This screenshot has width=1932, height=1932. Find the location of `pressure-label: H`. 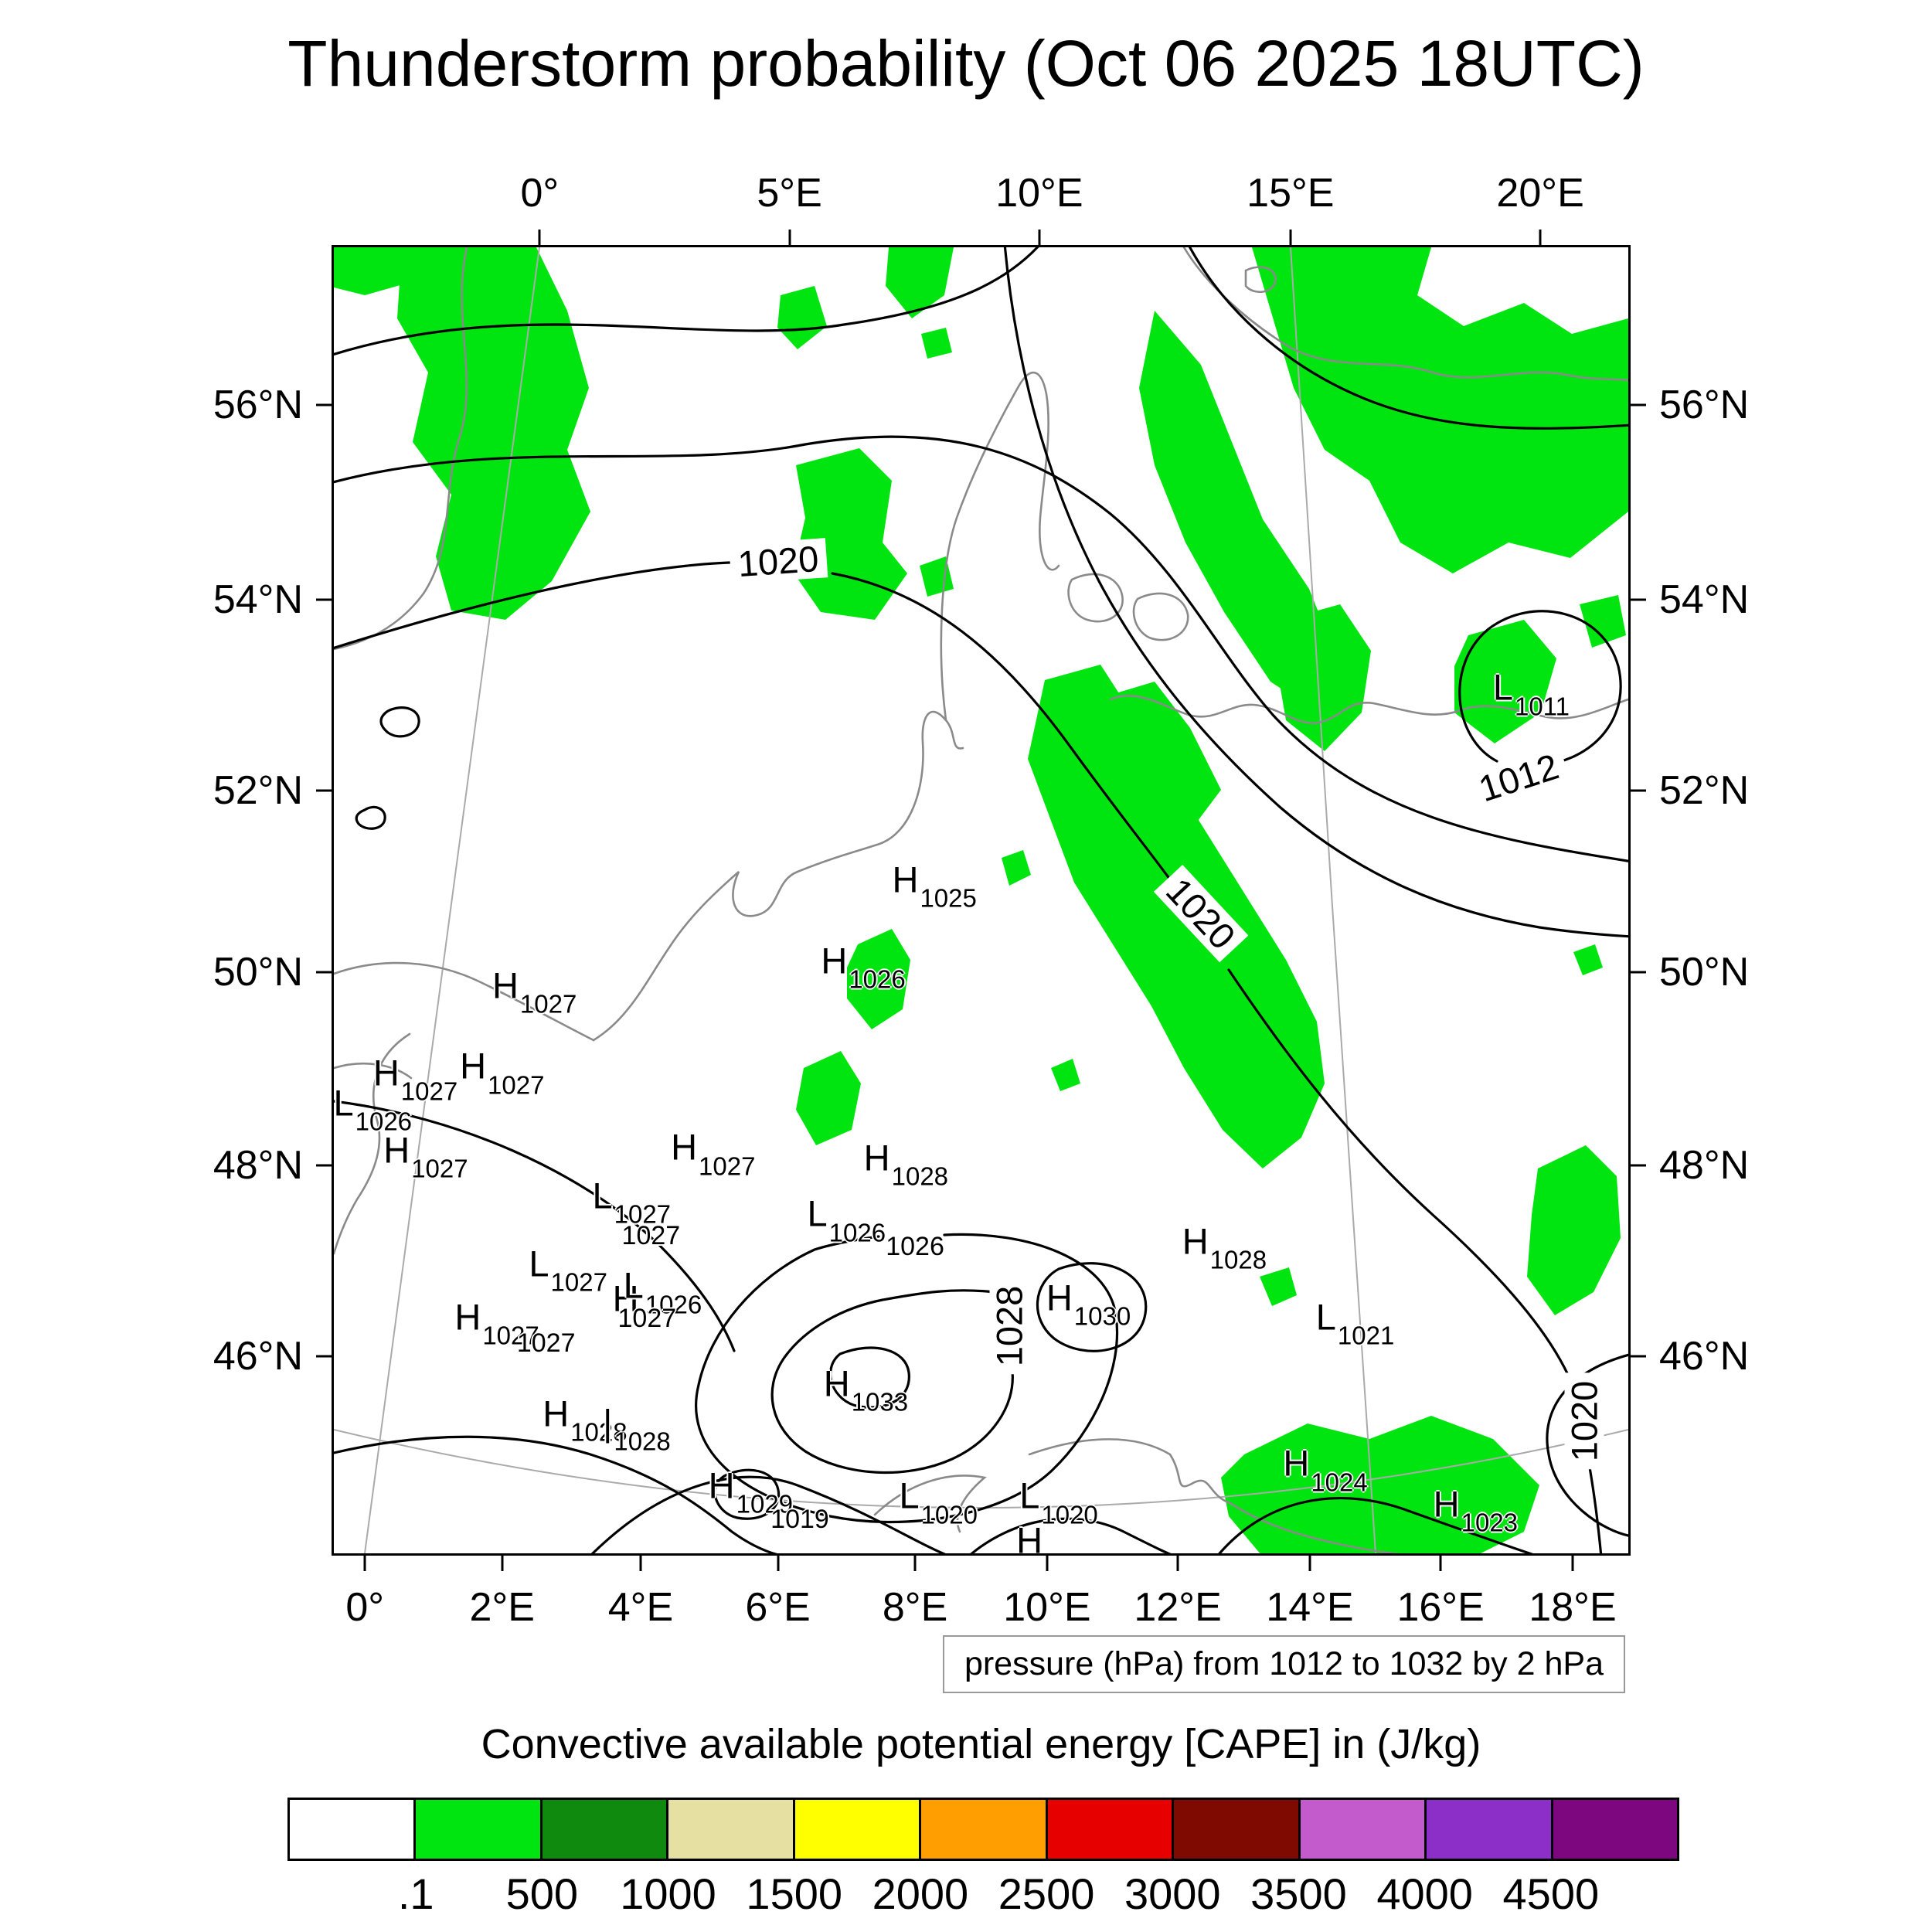

pressure-label: H is located at coordinates (625, 1298).